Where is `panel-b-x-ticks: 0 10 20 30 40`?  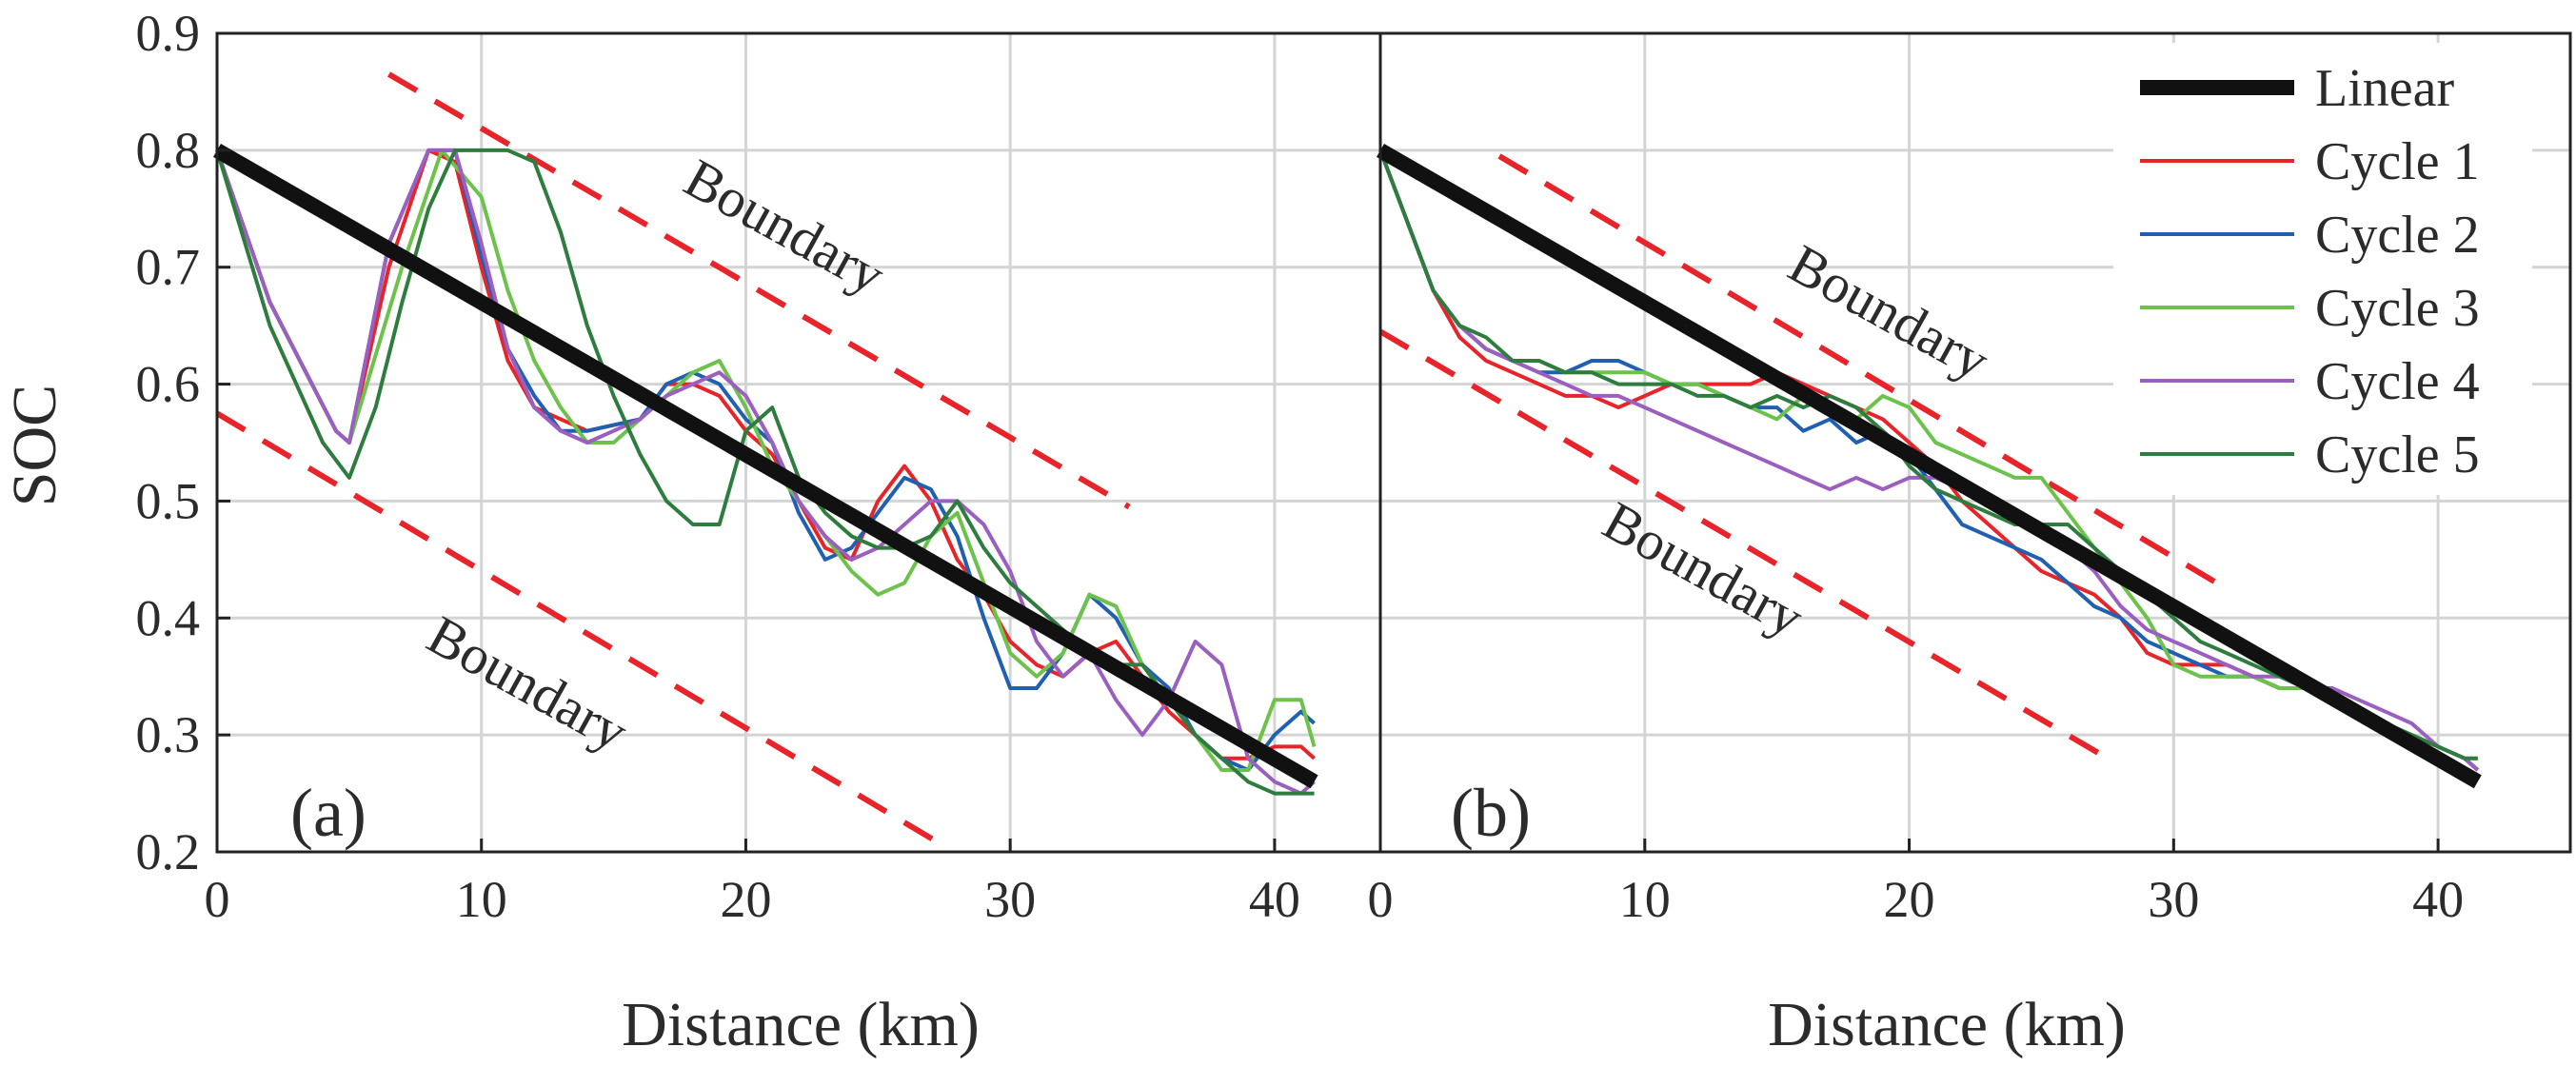 panel-b-x-ticks: 0 10 20 30 40 is located at coordinates (1916, 883).